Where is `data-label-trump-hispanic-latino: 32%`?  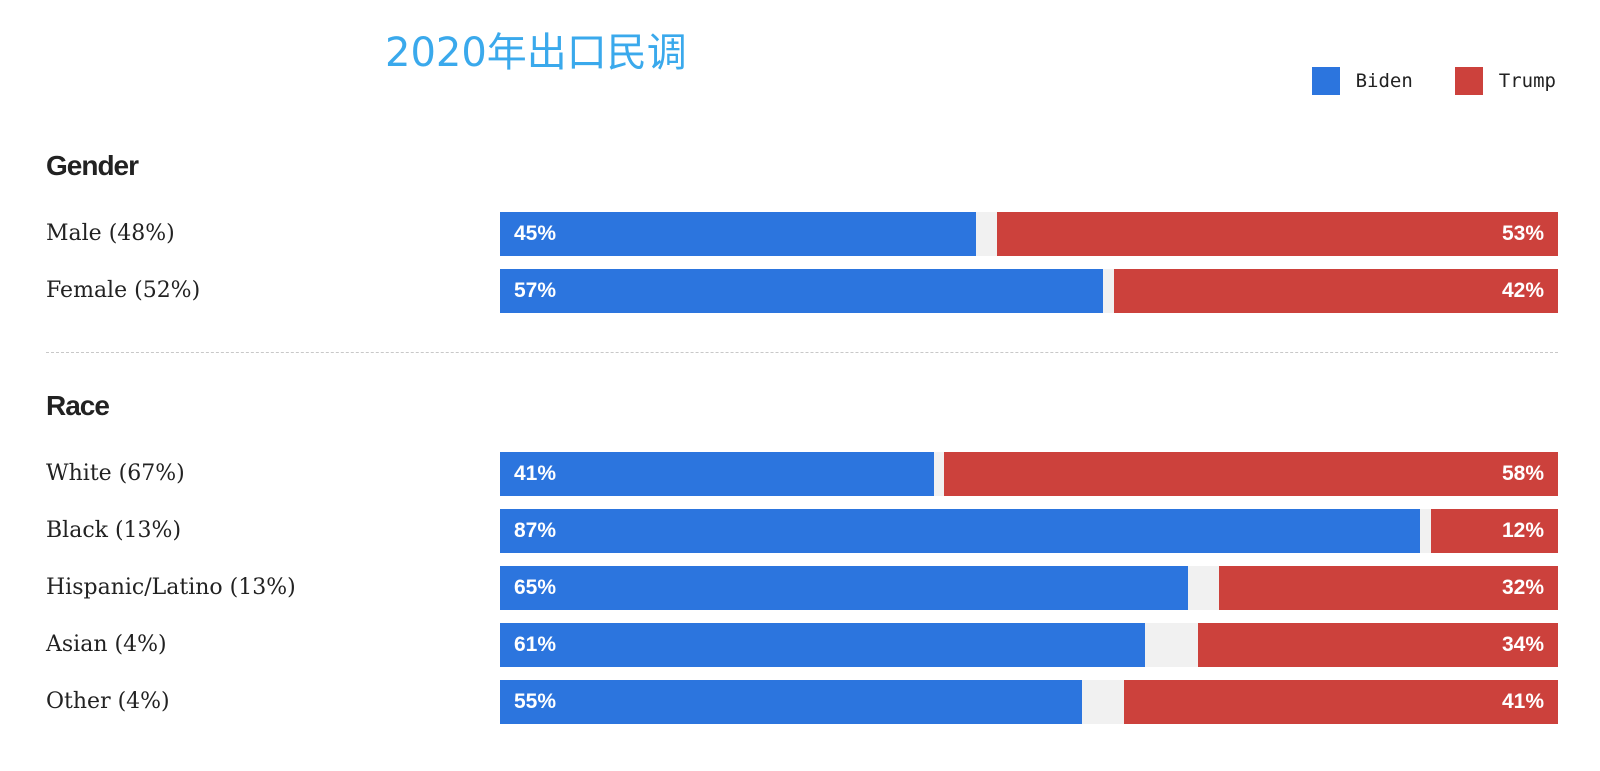
data-label-trump-hispanic-latino: 32% is located at coordinates (1522, 587).